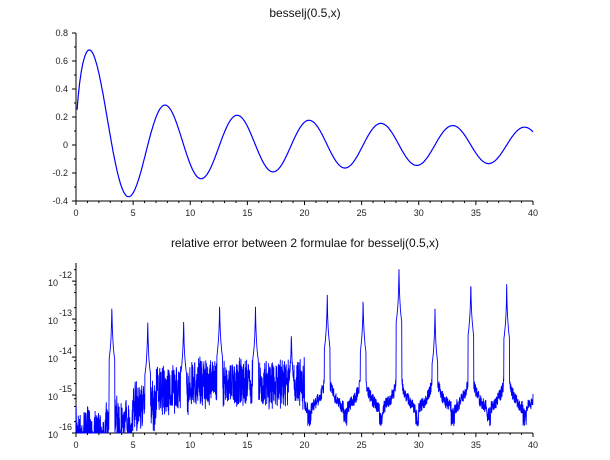 This screenshot has width=610, height=460. I want to click on y-tick-exponent: -15, so click(65, 389).